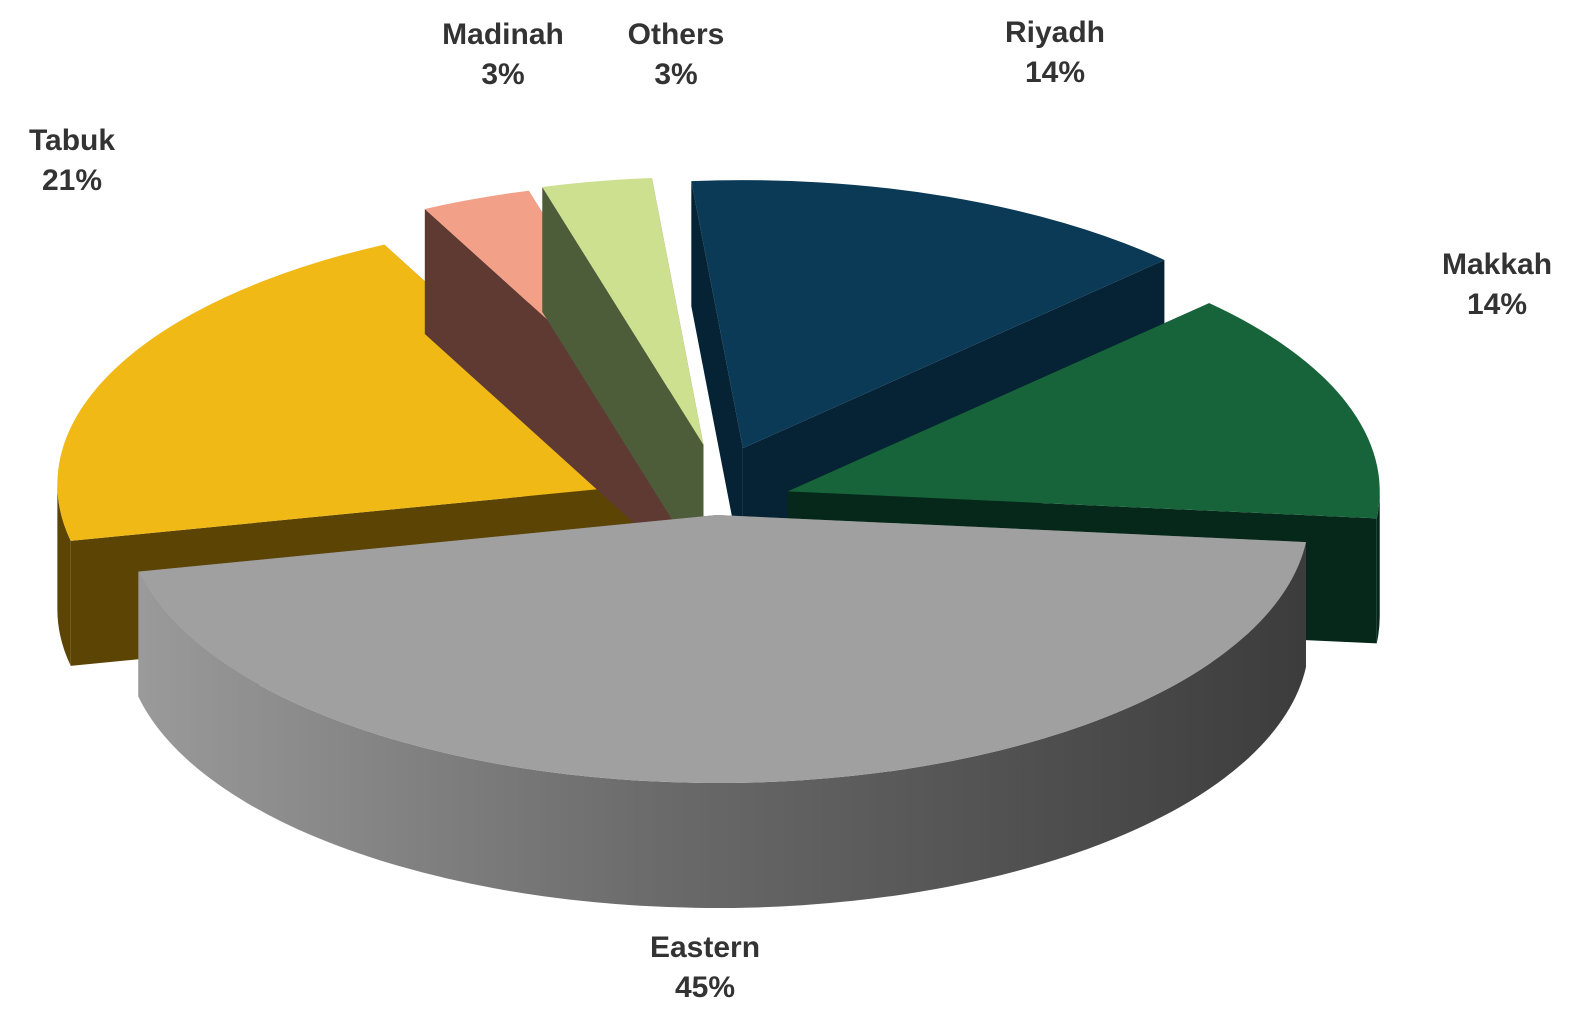 The height and width of the screenshot is (1011, 1583). What do you see at coordinates (1497, 284) in the screenshot?
I see `data-label-makkah: Makkah 14%` at bounding box center [1497, 284].